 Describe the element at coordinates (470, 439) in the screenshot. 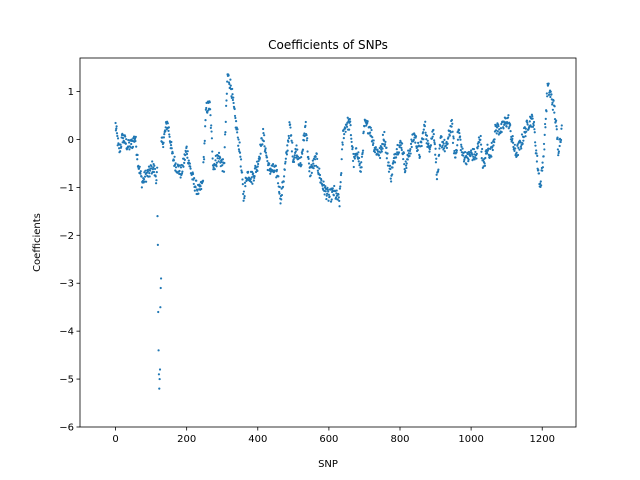

I see `x-tick-label: 1000` at that location.